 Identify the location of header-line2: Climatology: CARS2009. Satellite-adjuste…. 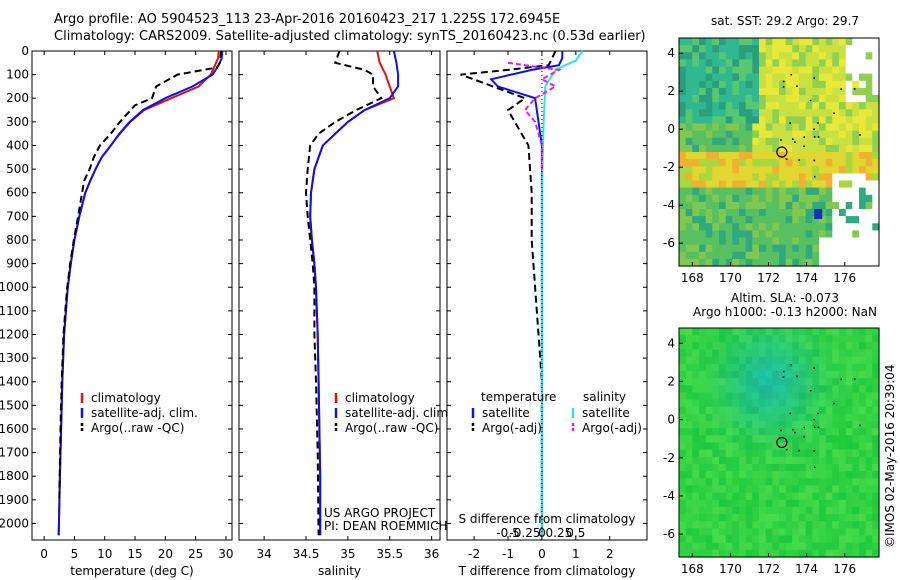
(350, 36).